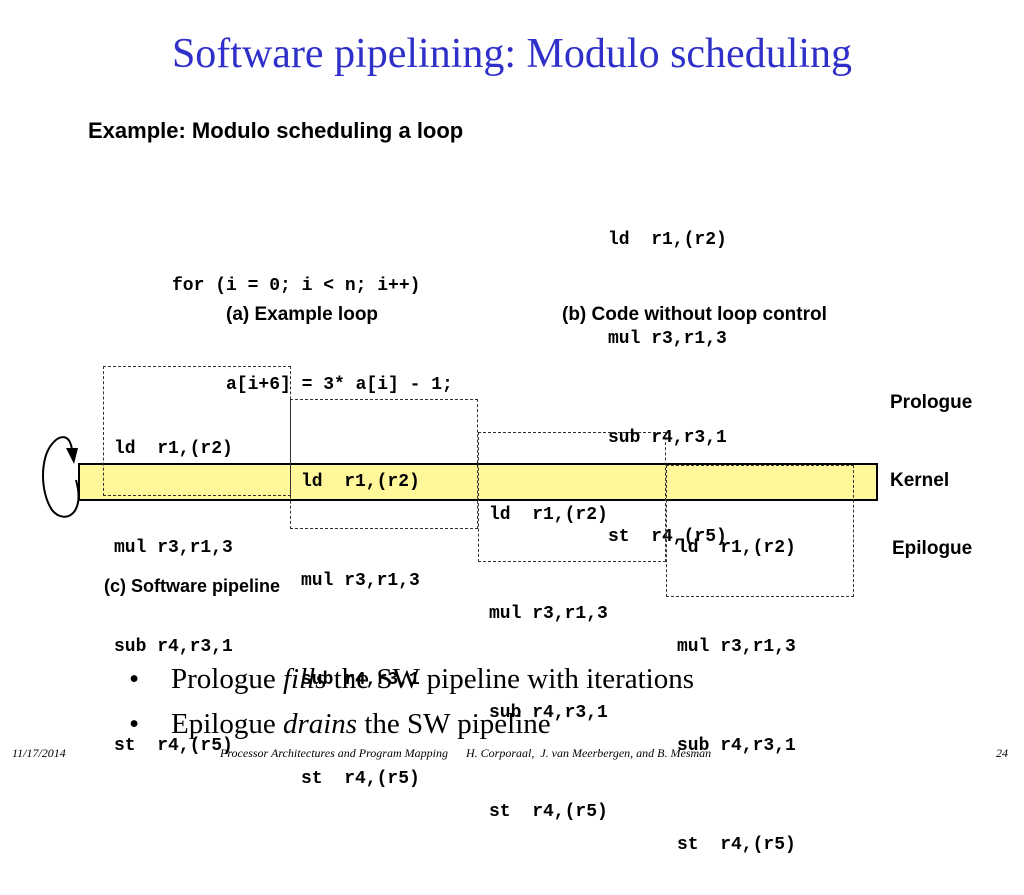 The width and height of the screenshot is (1024, 895). I want to click on bullet-item: • Epilogue drains the SW pipeline, so click(397, 707).